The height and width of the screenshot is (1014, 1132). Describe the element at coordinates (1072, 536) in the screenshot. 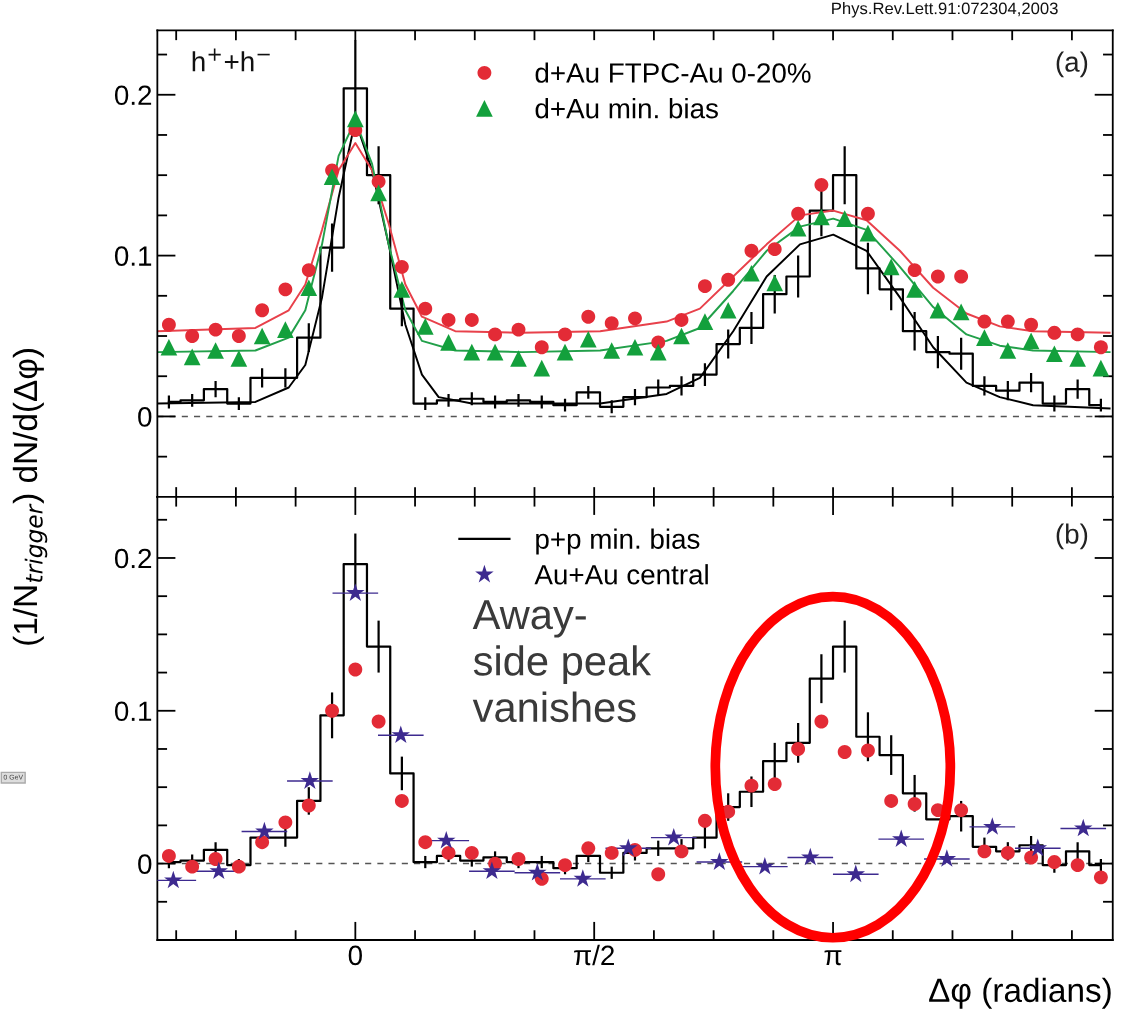

I see `annotation: (b)` at that location.